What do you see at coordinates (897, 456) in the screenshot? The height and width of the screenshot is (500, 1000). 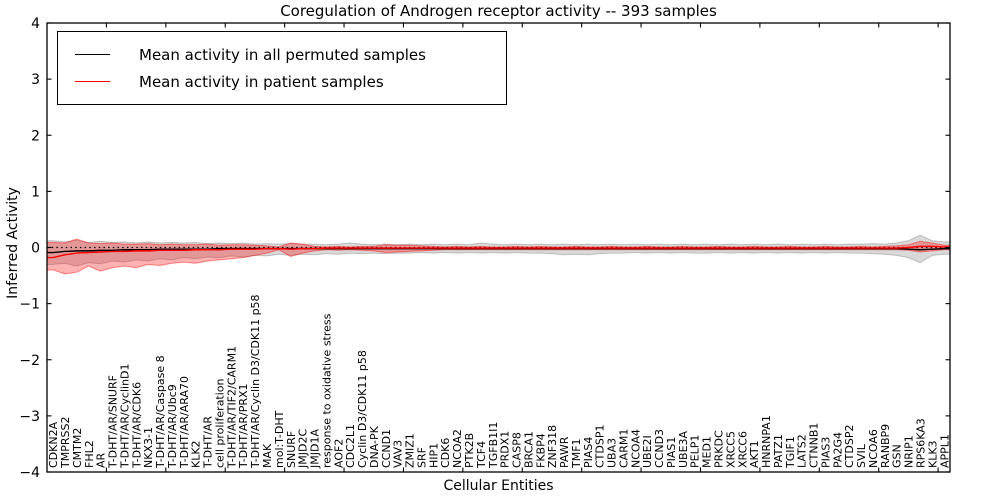 I see `x-category-label: GSN` at bounding box center [897, 456].